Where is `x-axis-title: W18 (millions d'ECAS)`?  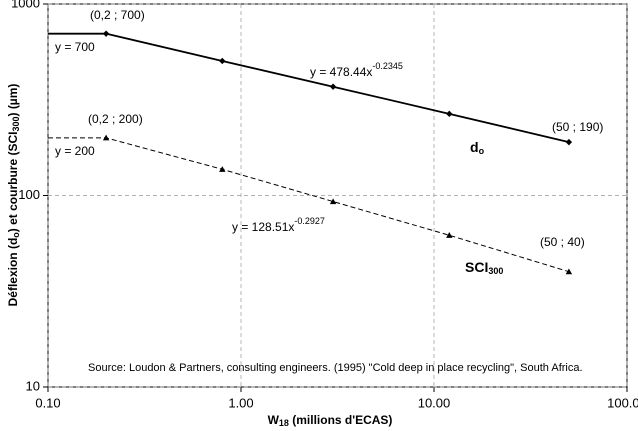
x-axis-title: W18 (millions d'ECAS) is located at coordinates (330, 420).